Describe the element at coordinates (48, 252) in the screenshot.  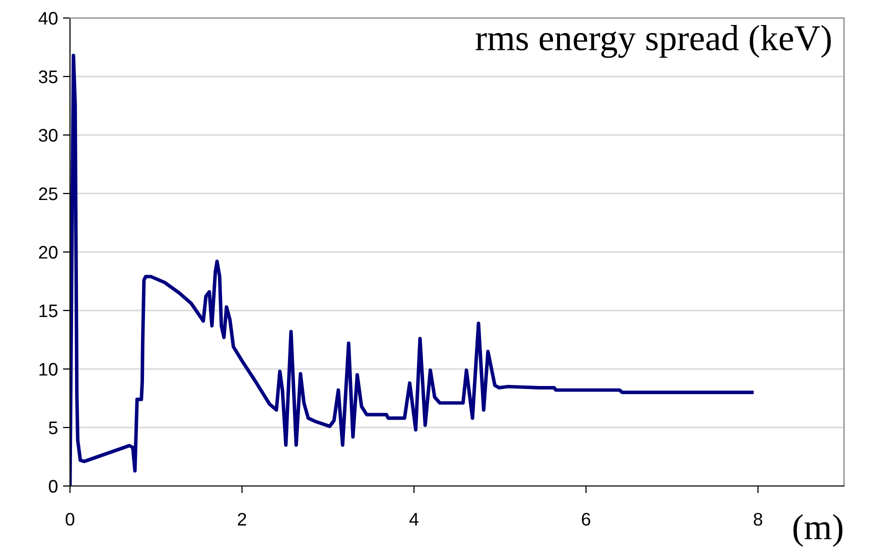
I see `y-tick-label: 20` at that location.